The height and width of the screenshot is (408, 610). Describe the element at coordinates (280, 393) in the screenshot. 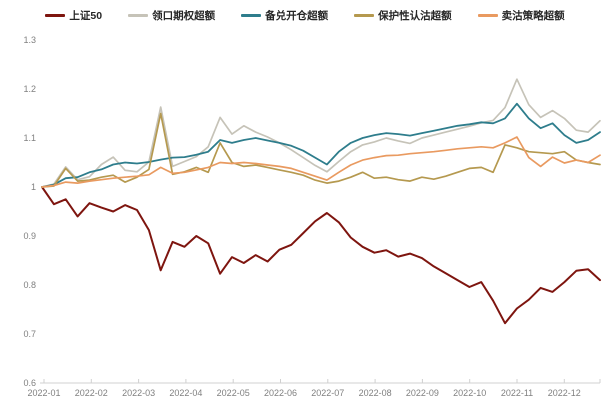

I see `x-axis-tick-label: 2022-06` at that location.